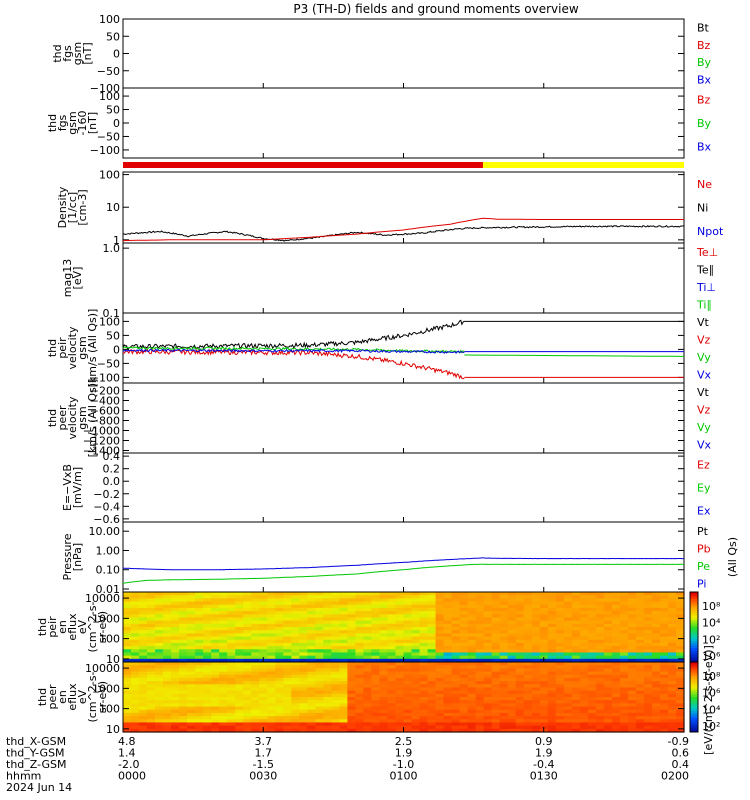 This screenshot has width=750, height=800. Describe the element at coordinates (82, 347) in the screenshot. I see `peir_velocity-ylabel: gsm` at that location.